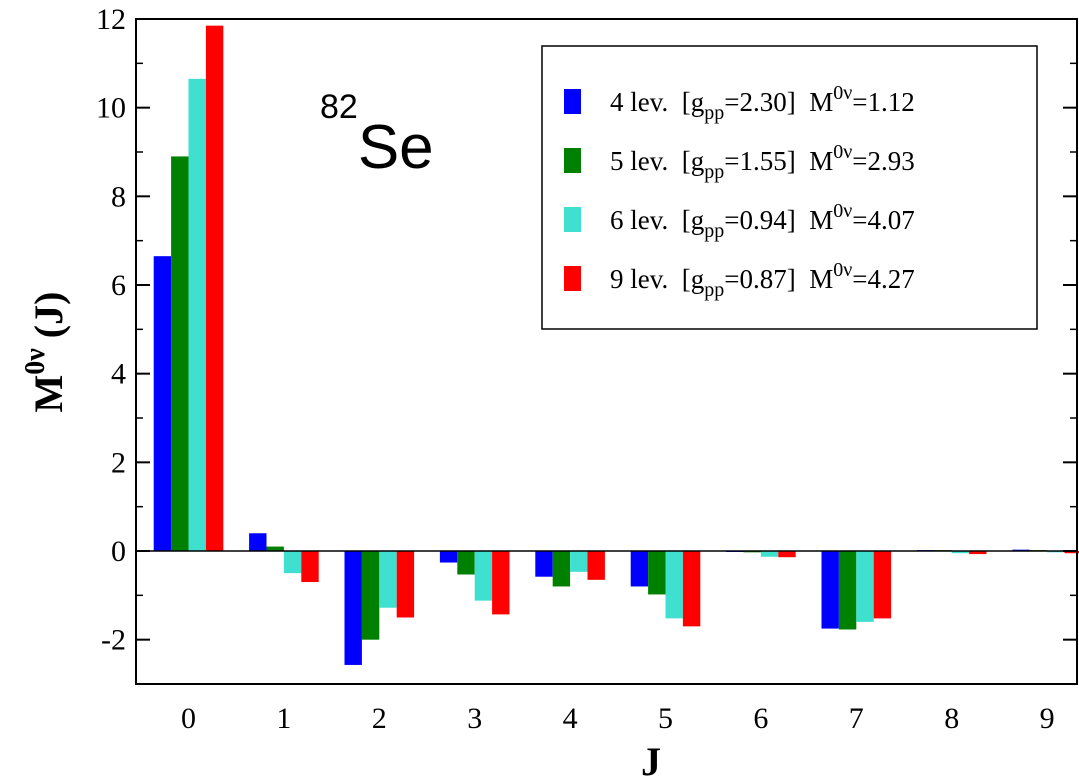  Describe the element at coordinates (483, 576) in the screenshot. I see `bar-series3-j3` at that location.